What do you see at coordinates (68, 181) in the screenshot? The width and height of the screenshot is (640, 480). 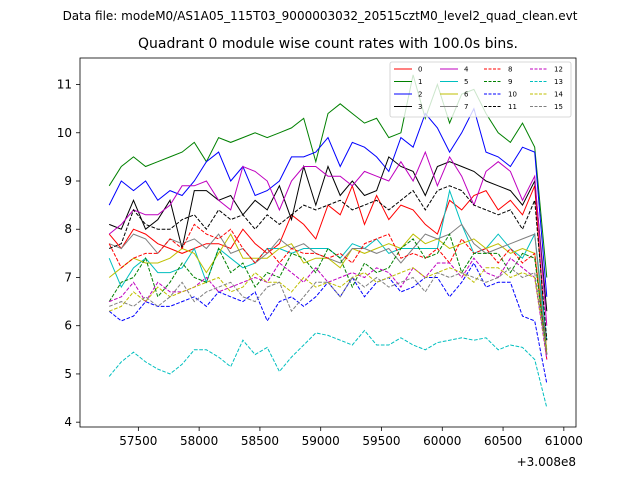 I see `y-tick-label: 9` at bounding box center [68, 181].